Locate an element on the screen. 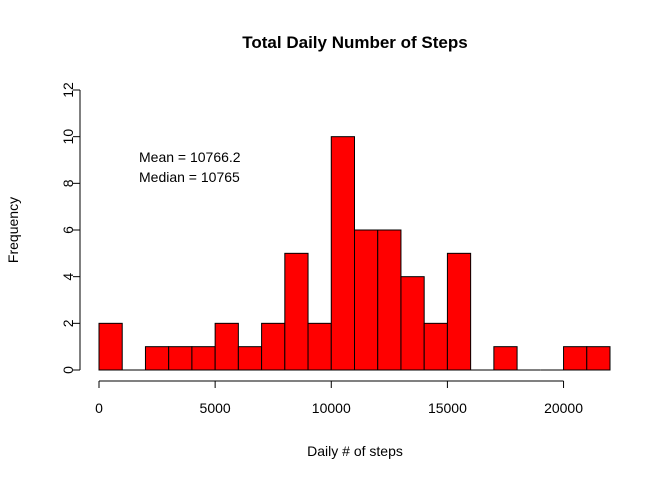 The width and height of the screenshot is (672, 480). x-tick-label: 5000 is located at coordinates (215, 408).